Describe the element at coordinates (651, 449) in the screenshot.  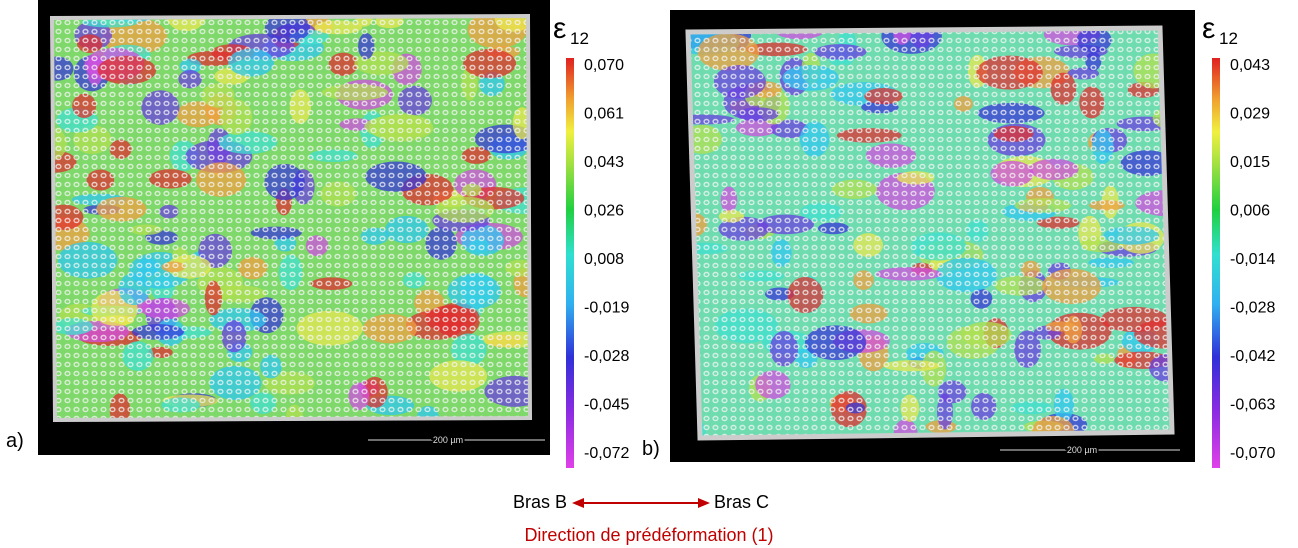
I see `panel-label: b)` at that location.